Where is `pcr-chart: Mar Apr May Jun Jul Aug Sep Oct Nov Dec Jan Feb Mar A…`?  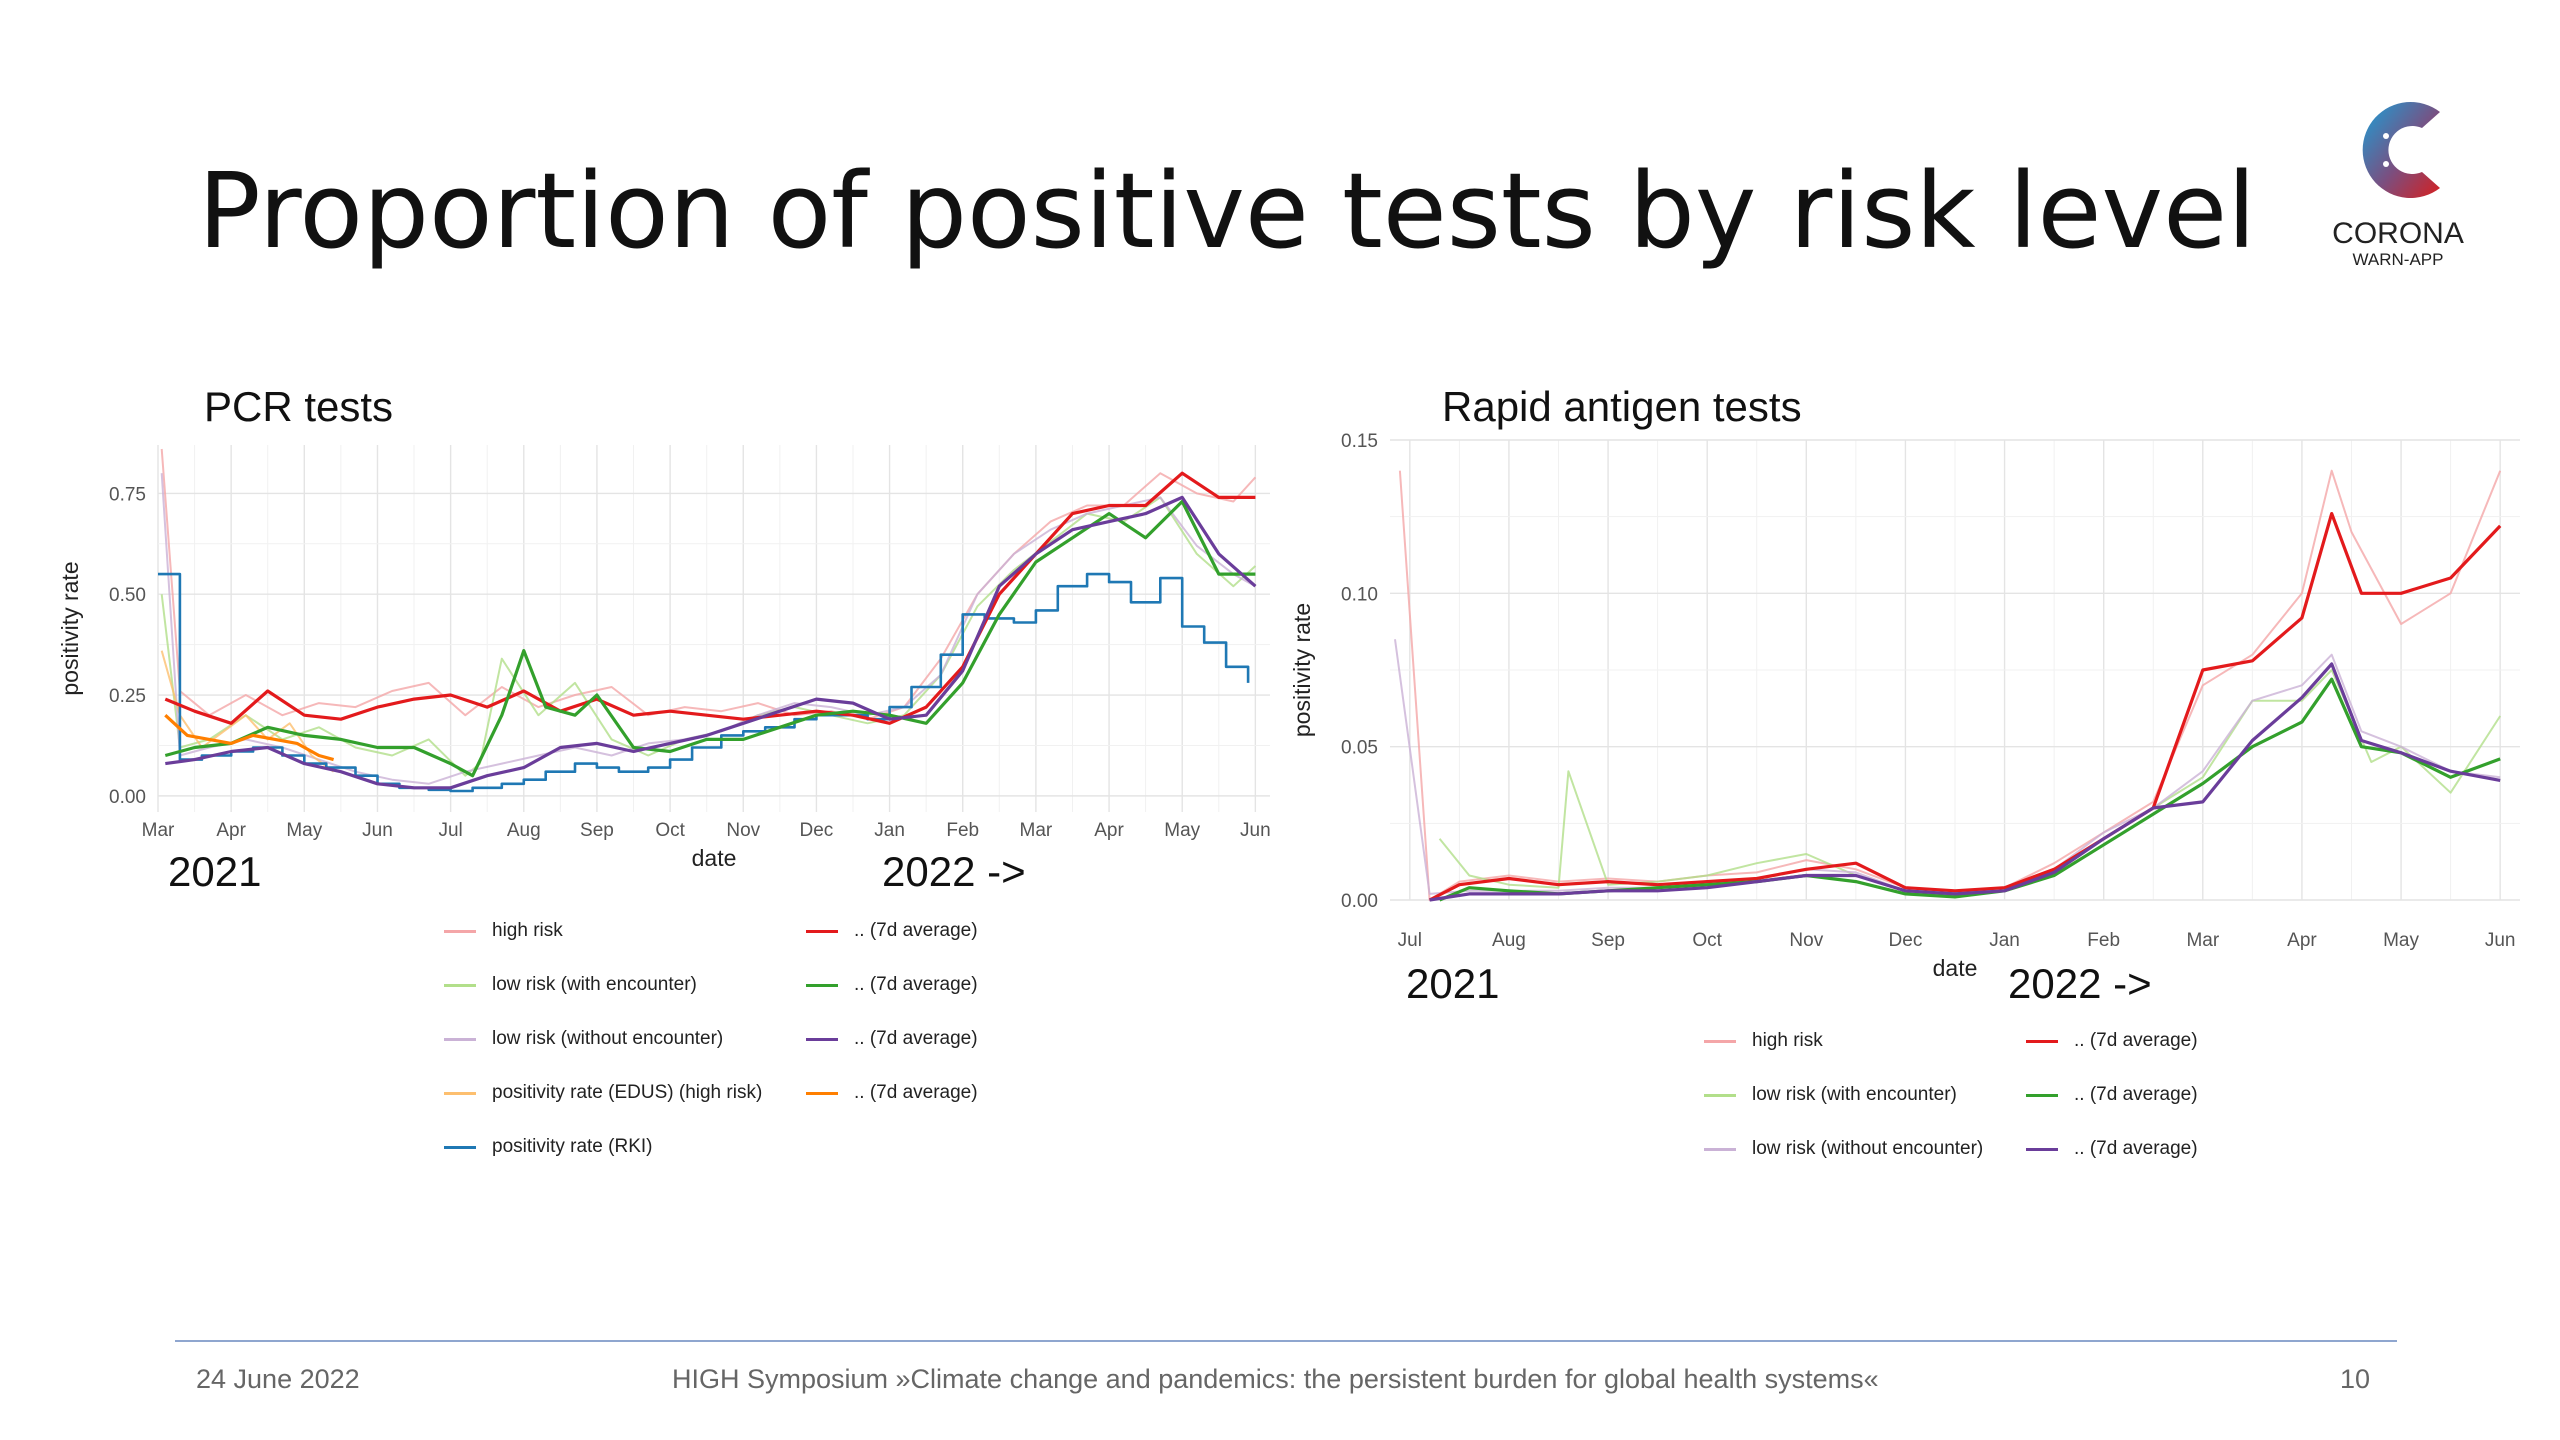
pcr-chart: Mar Apr May Jun Jul Aug Sep Oct Nov Dec Jan Feb Mar A… is located at coordinates (664, 658).